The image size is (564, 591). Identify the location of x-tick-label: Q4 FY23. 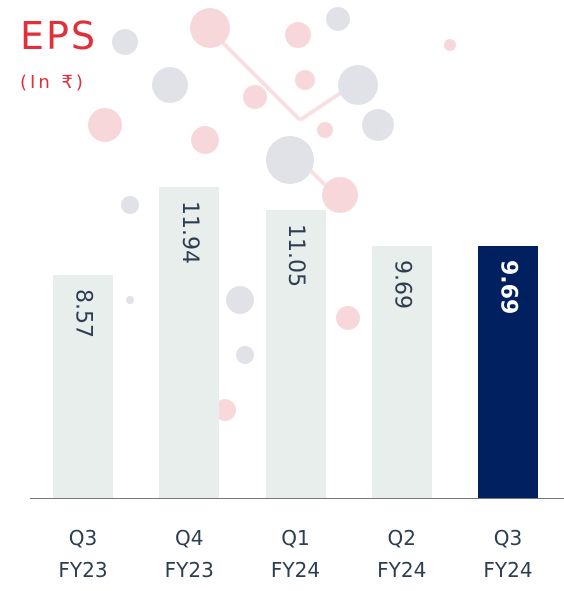
(189, 554).